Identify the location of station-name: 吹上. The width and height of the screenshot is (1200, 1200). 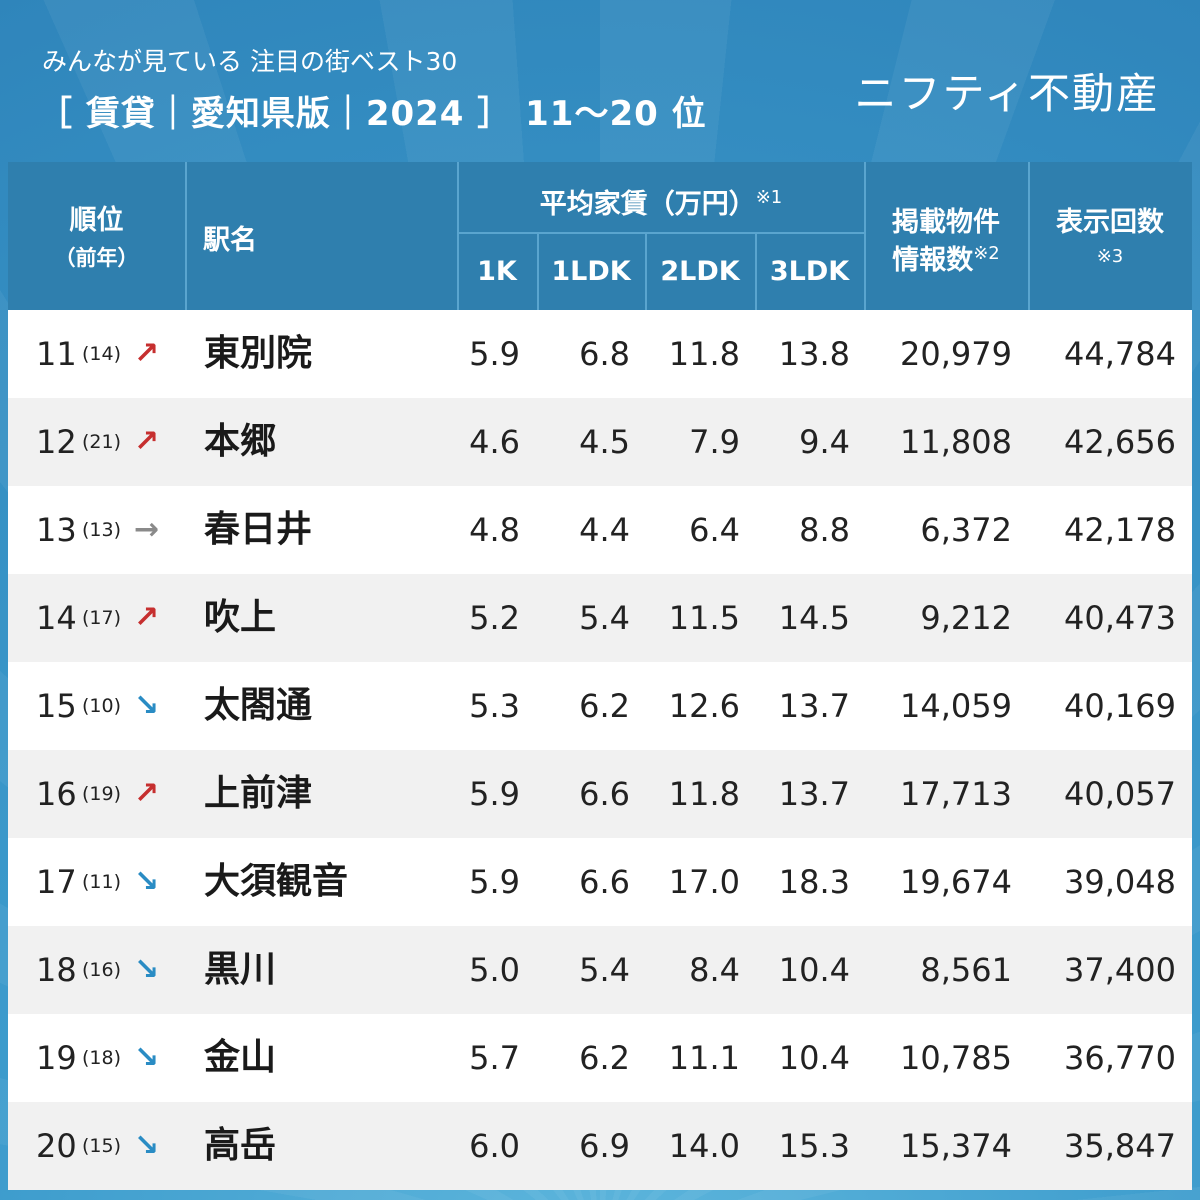
(240, 617).